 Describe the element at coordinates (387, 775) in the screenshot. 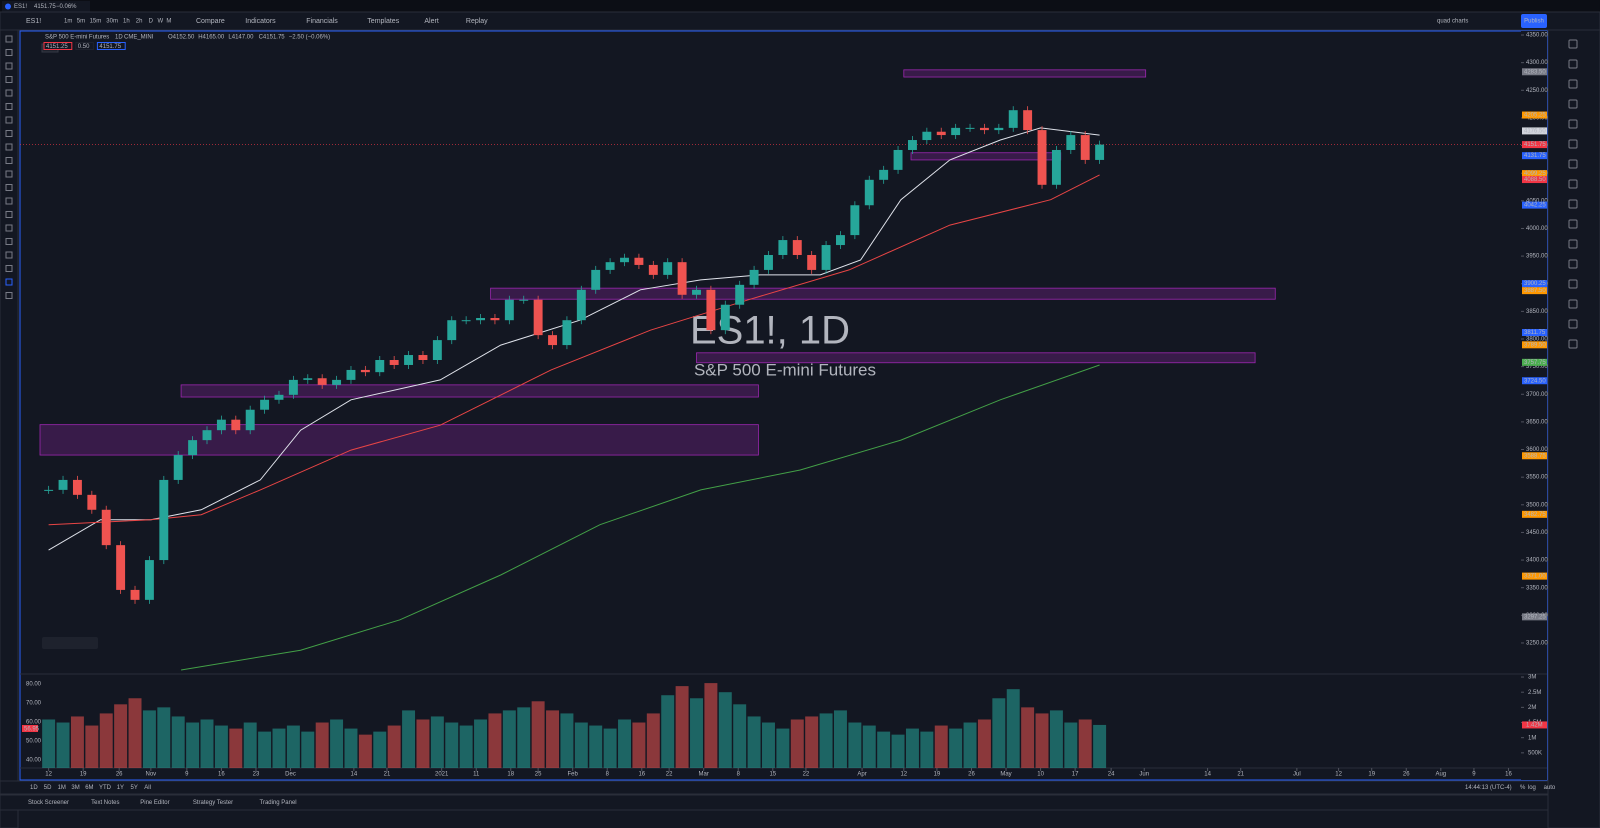

I see `x-tick-label: 21` at that location.